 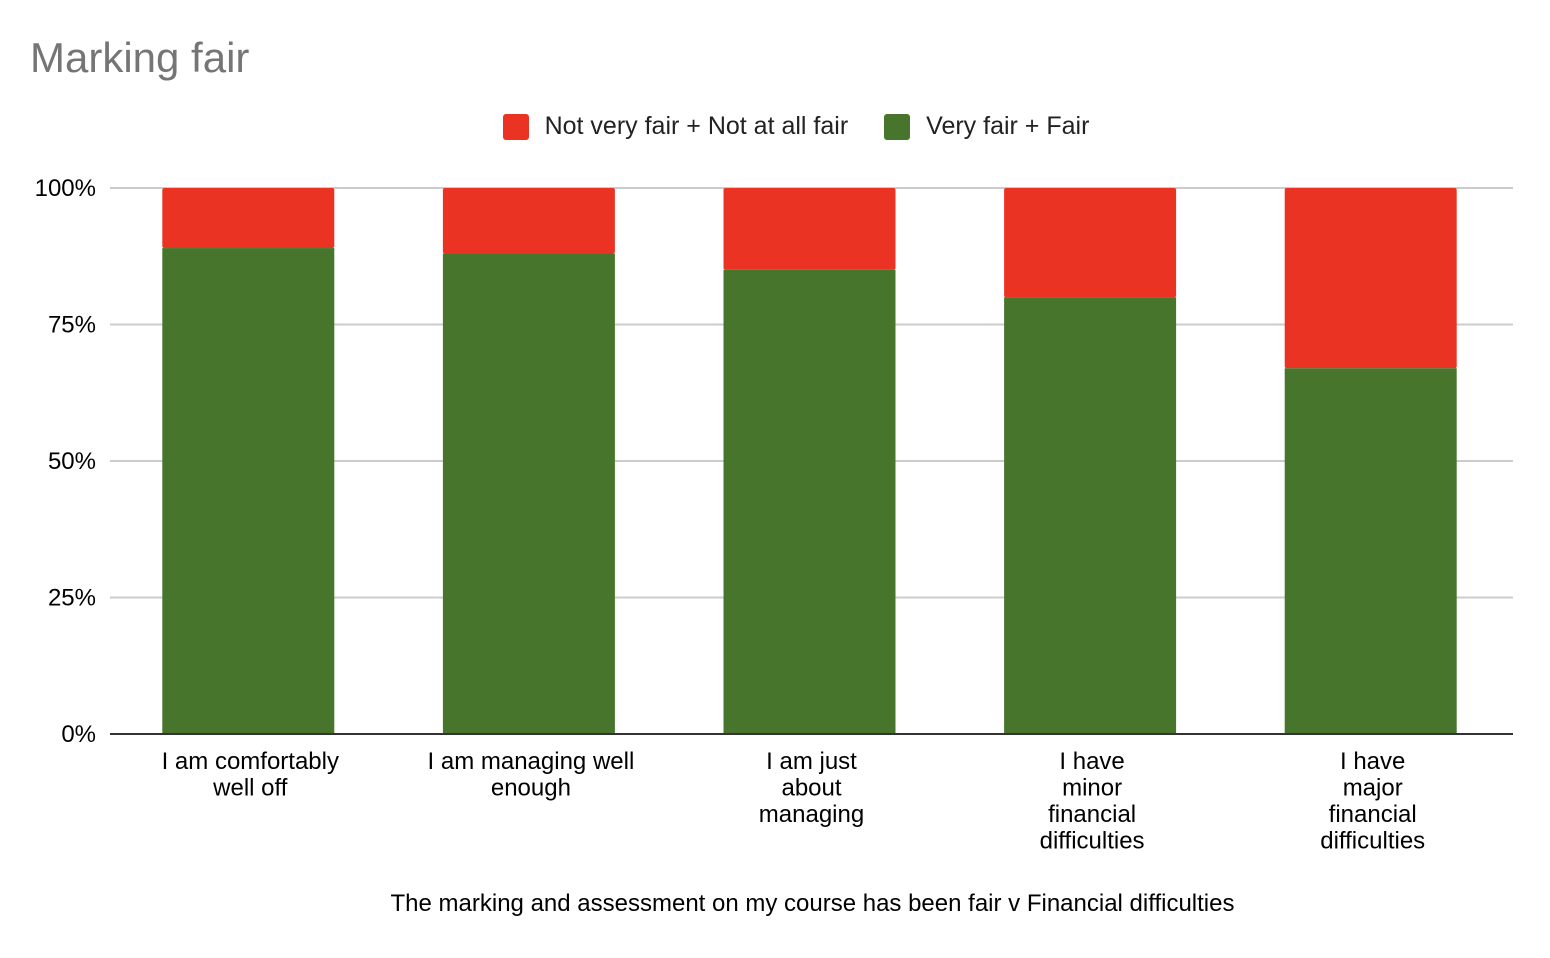 What do you see at coordinates (250, 788) in the screenshot?
I see `x-category-label: well off` at bounding box center [250, 788].